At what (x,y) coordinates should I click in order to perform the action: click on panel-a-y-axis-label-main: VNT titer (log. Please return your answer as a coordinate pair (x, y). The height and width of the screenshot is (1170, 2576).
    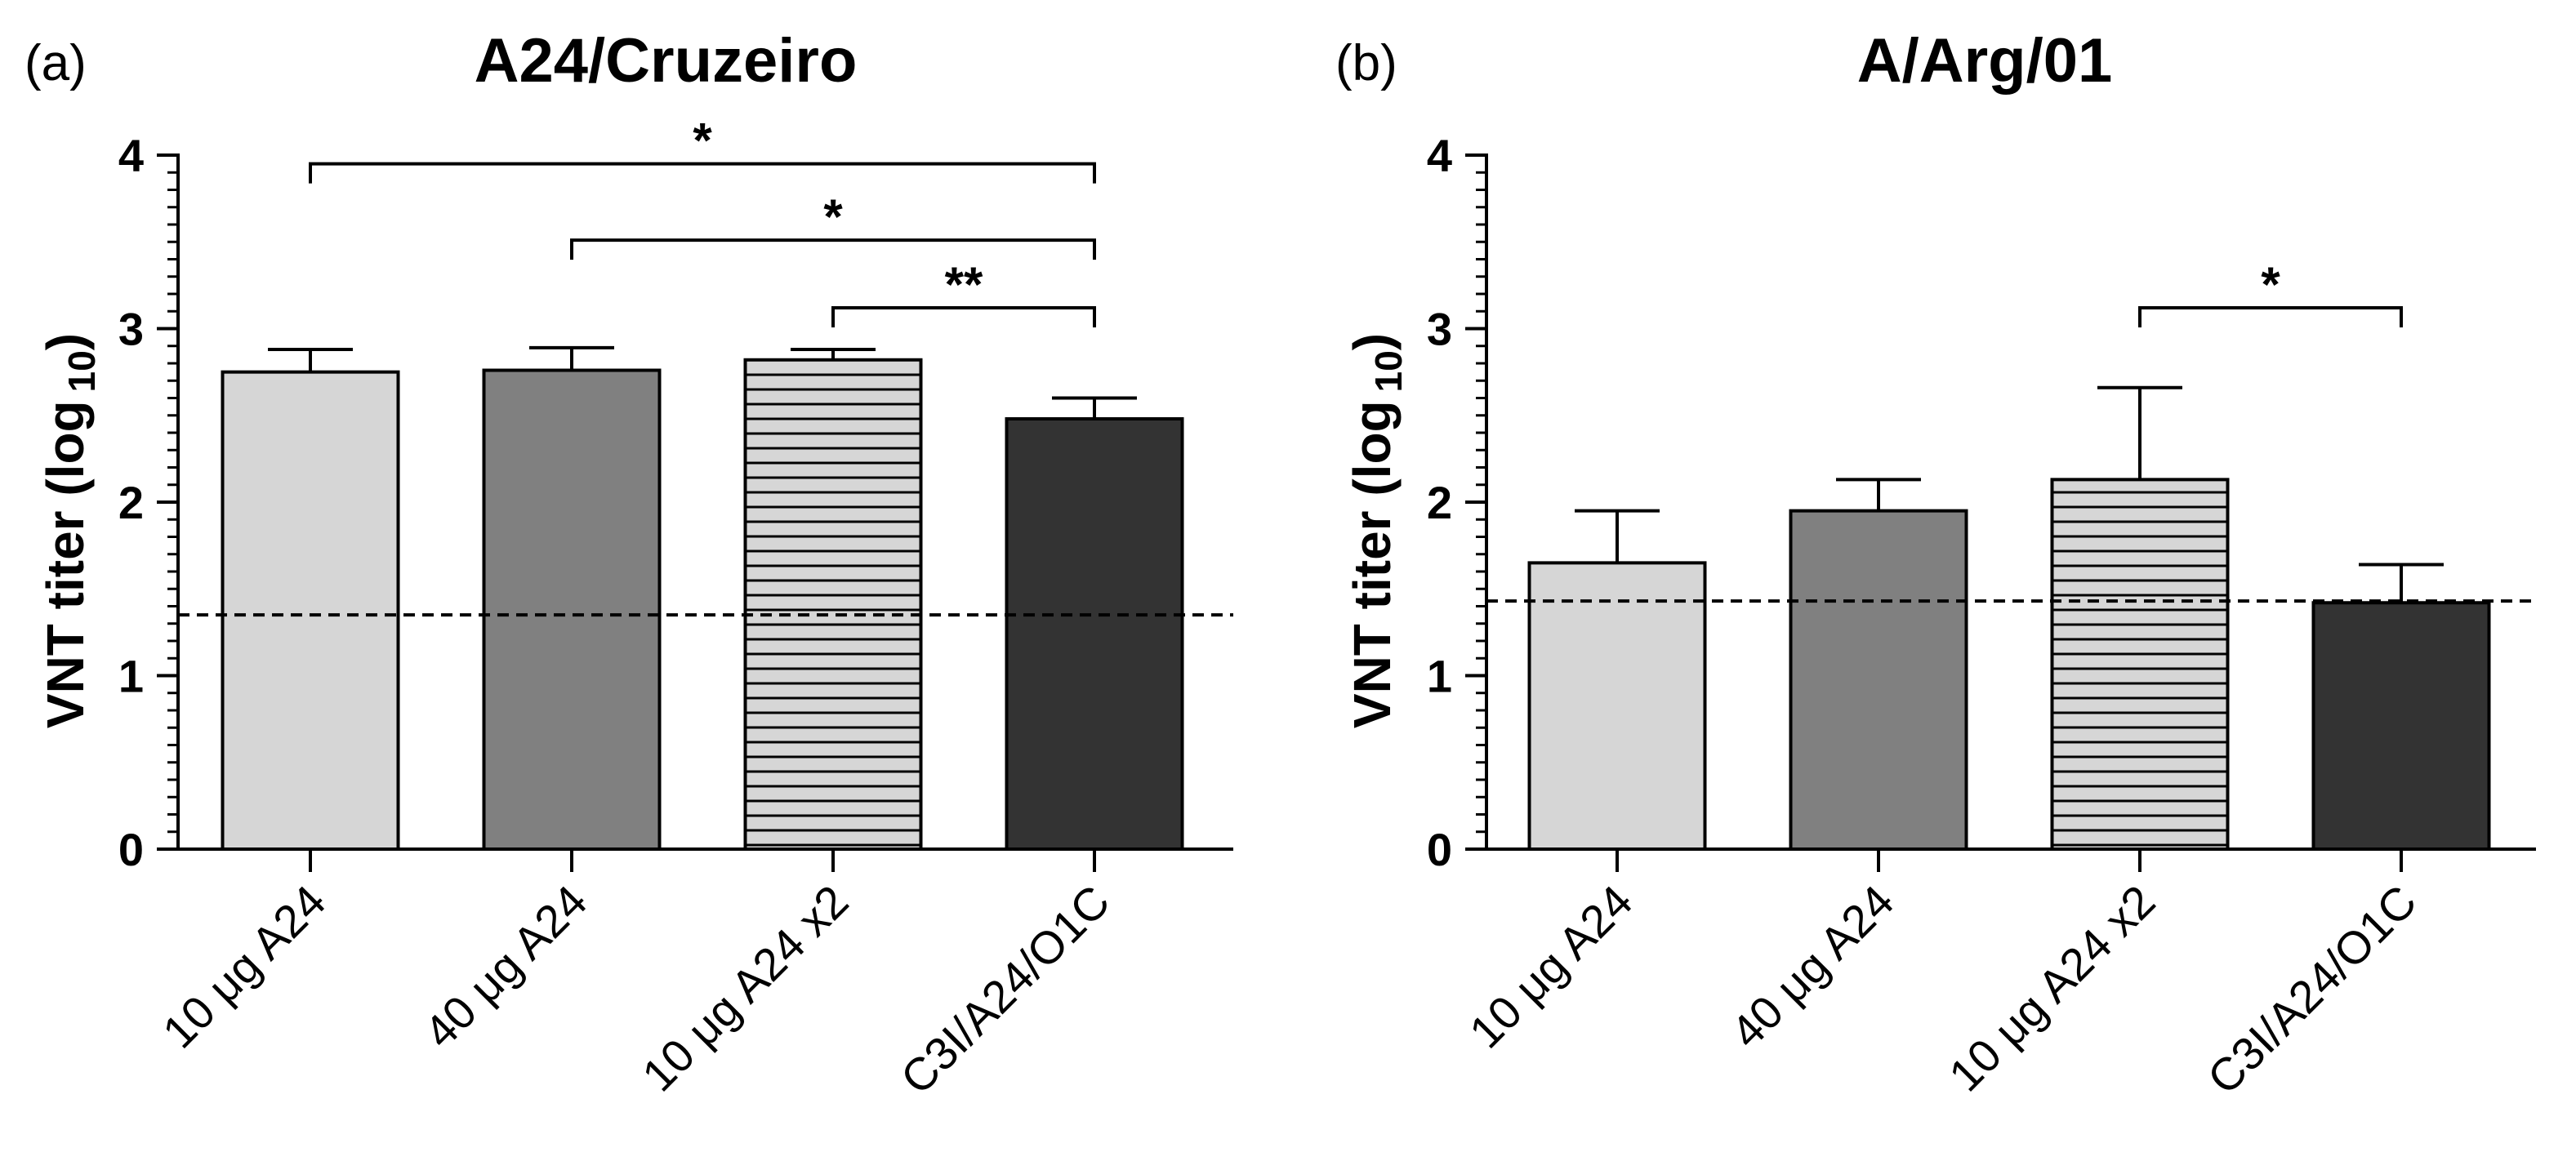
    Looking at the image, I should click on (65, 564).